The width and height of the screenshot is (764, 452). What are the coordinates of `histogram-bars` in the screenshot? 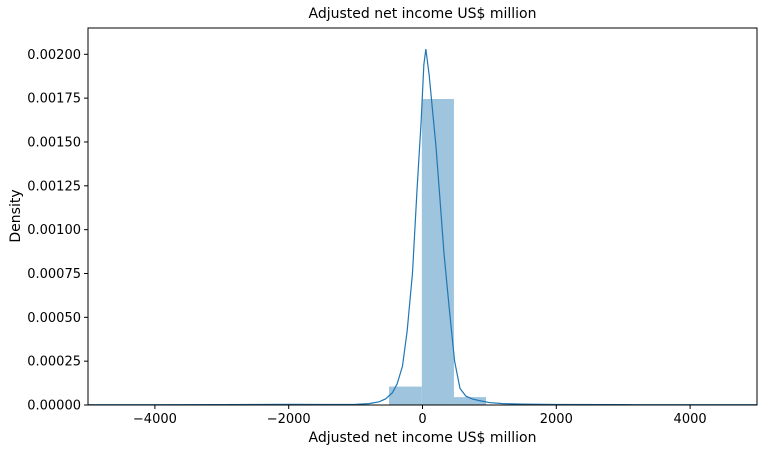 It's located at (438, 252).